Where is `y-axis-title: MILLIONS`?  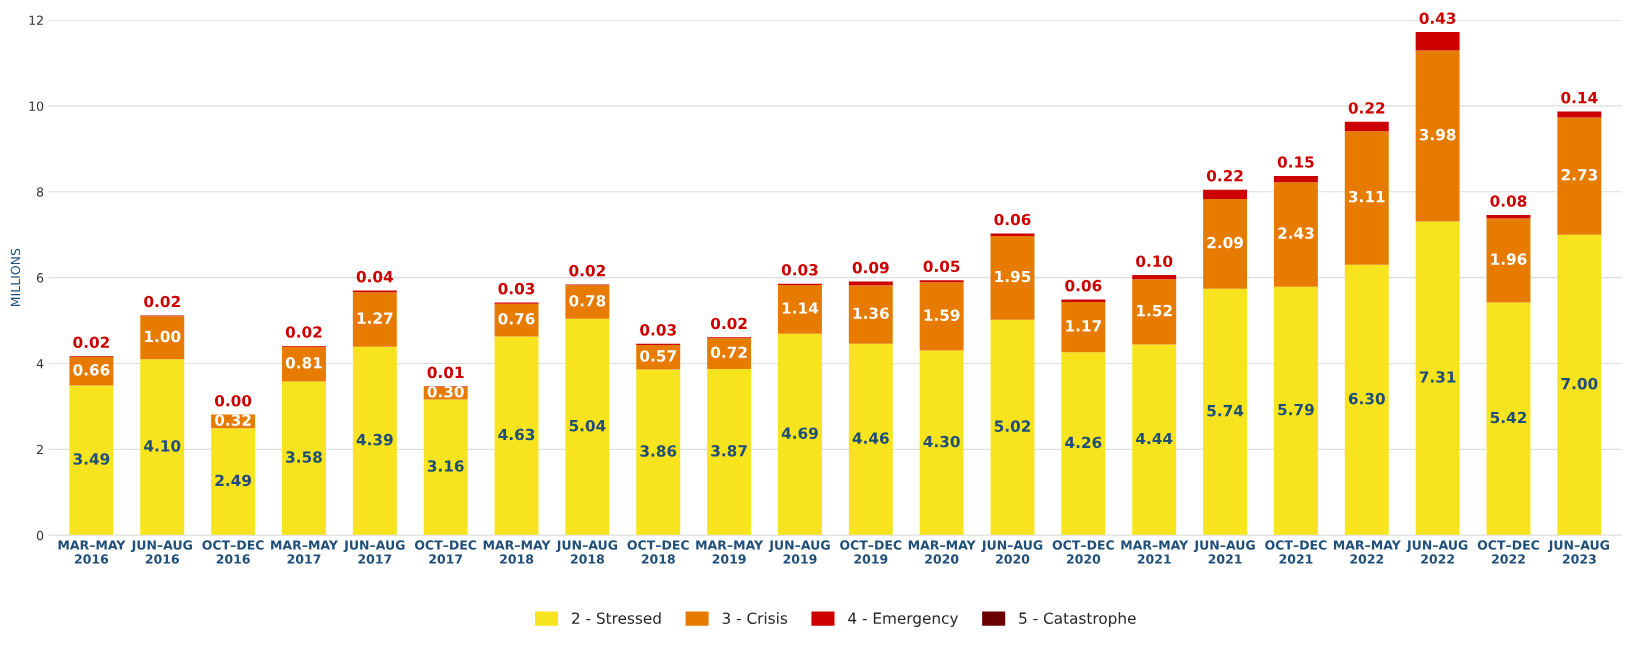 y-axis-title: MILLIONS is located at coordinates (15, 277).